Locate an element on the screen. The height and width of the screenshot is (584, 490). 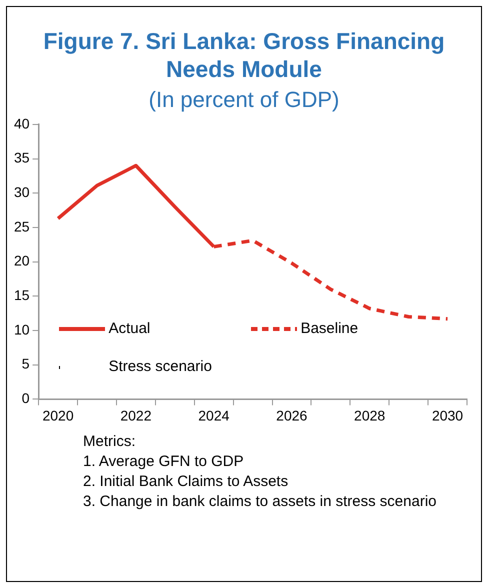
legend-label: Baseline is located at coordinates (329, 329).